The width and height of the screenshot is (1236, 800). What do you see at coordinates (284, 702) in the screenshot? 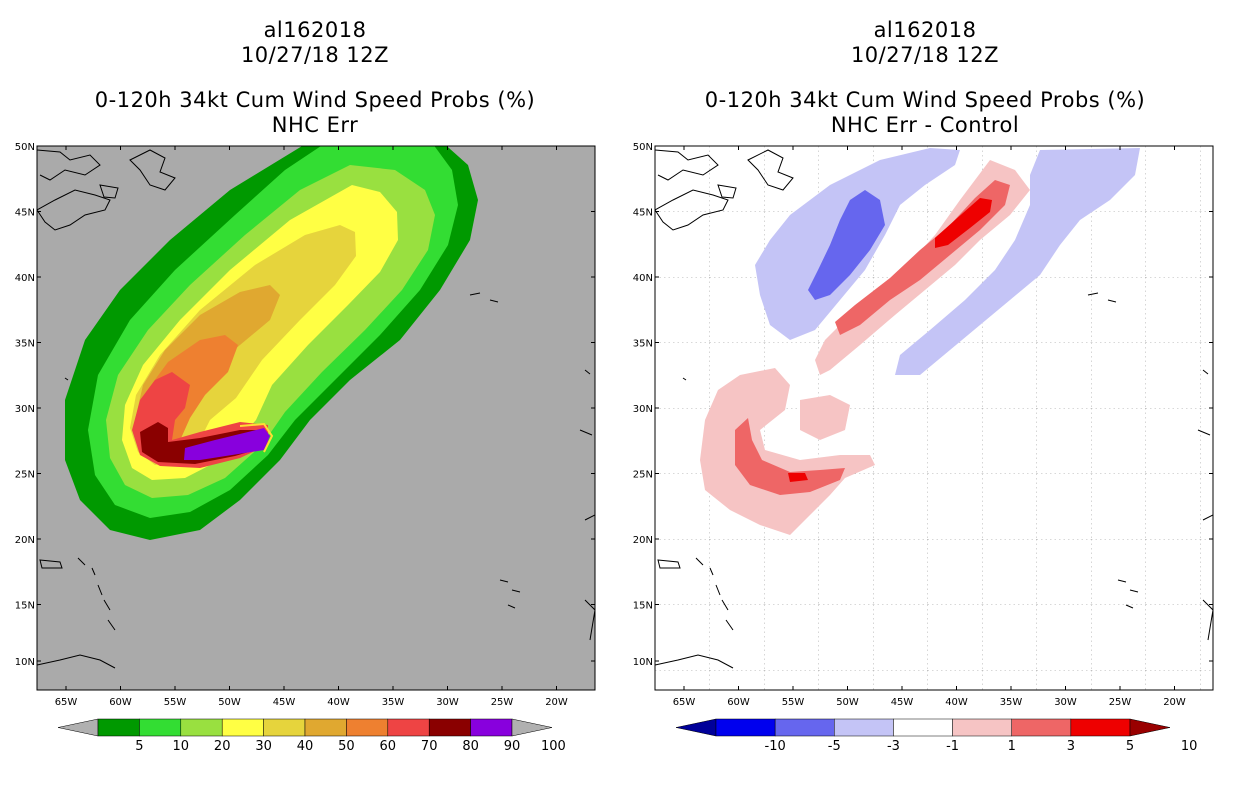
I see `left-lon-label: 45W` at bounding box center [284, 702].